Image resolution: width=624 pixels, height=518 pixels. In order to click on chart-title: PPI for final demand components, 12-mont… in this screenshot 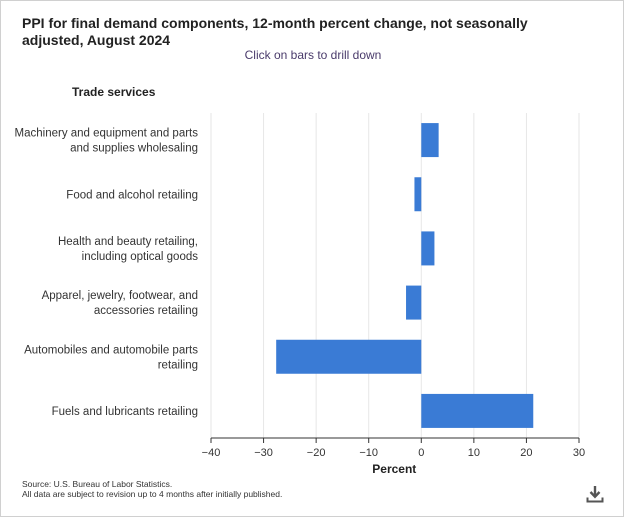, I will do `click(275, 31)`.